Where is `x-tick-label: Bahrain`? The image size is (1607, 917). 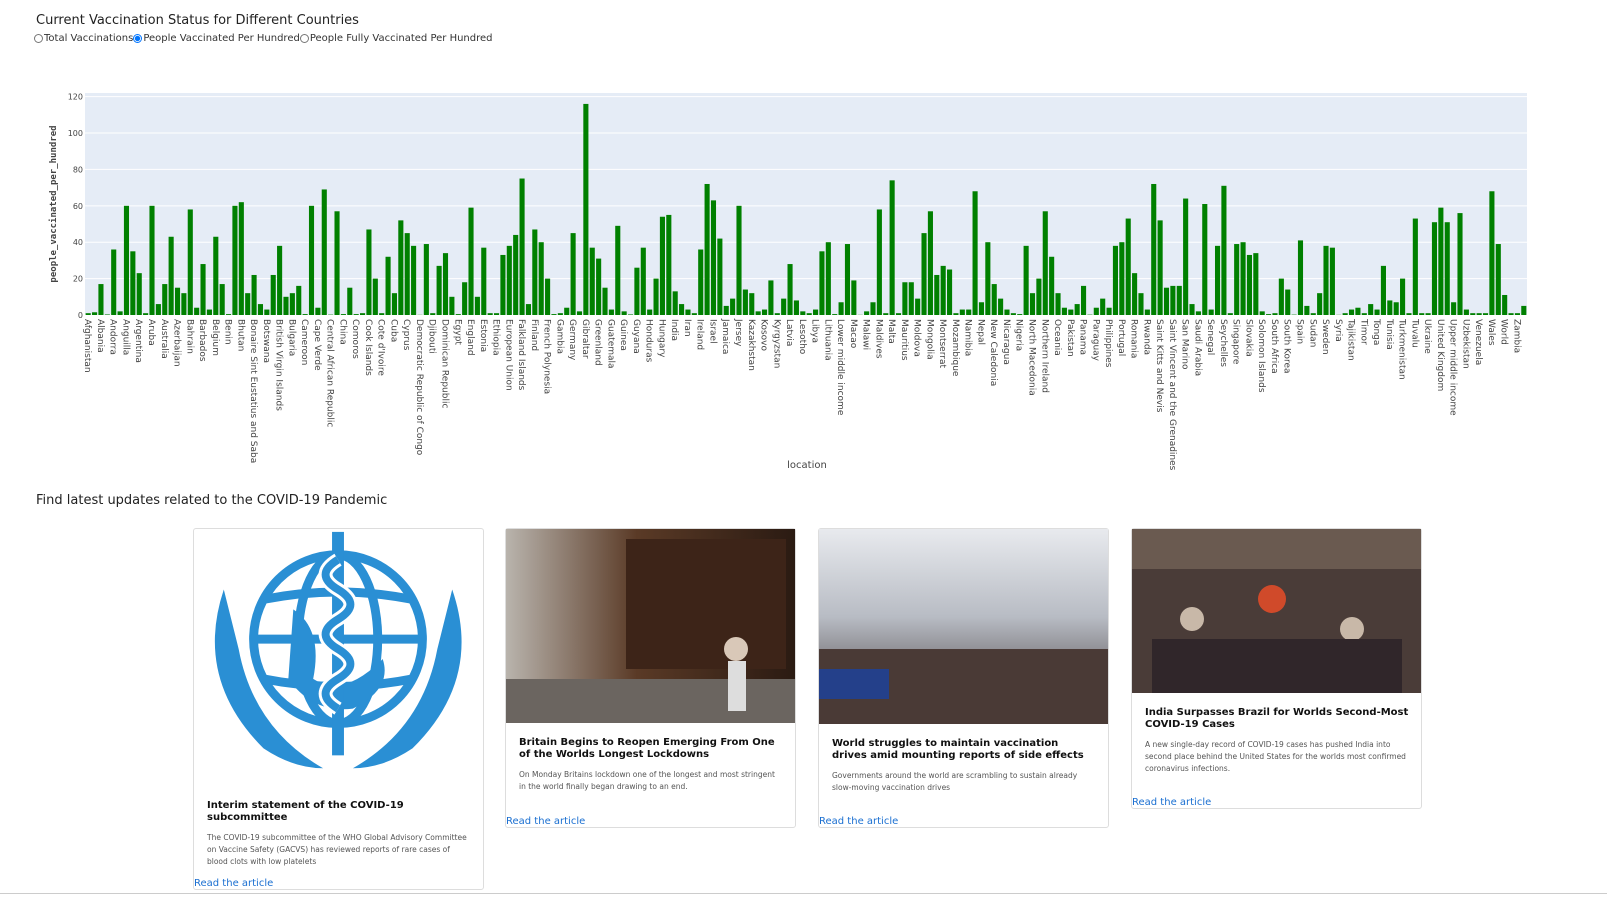
x-tick-label: Bahrain is located at coordinates (189, 336).